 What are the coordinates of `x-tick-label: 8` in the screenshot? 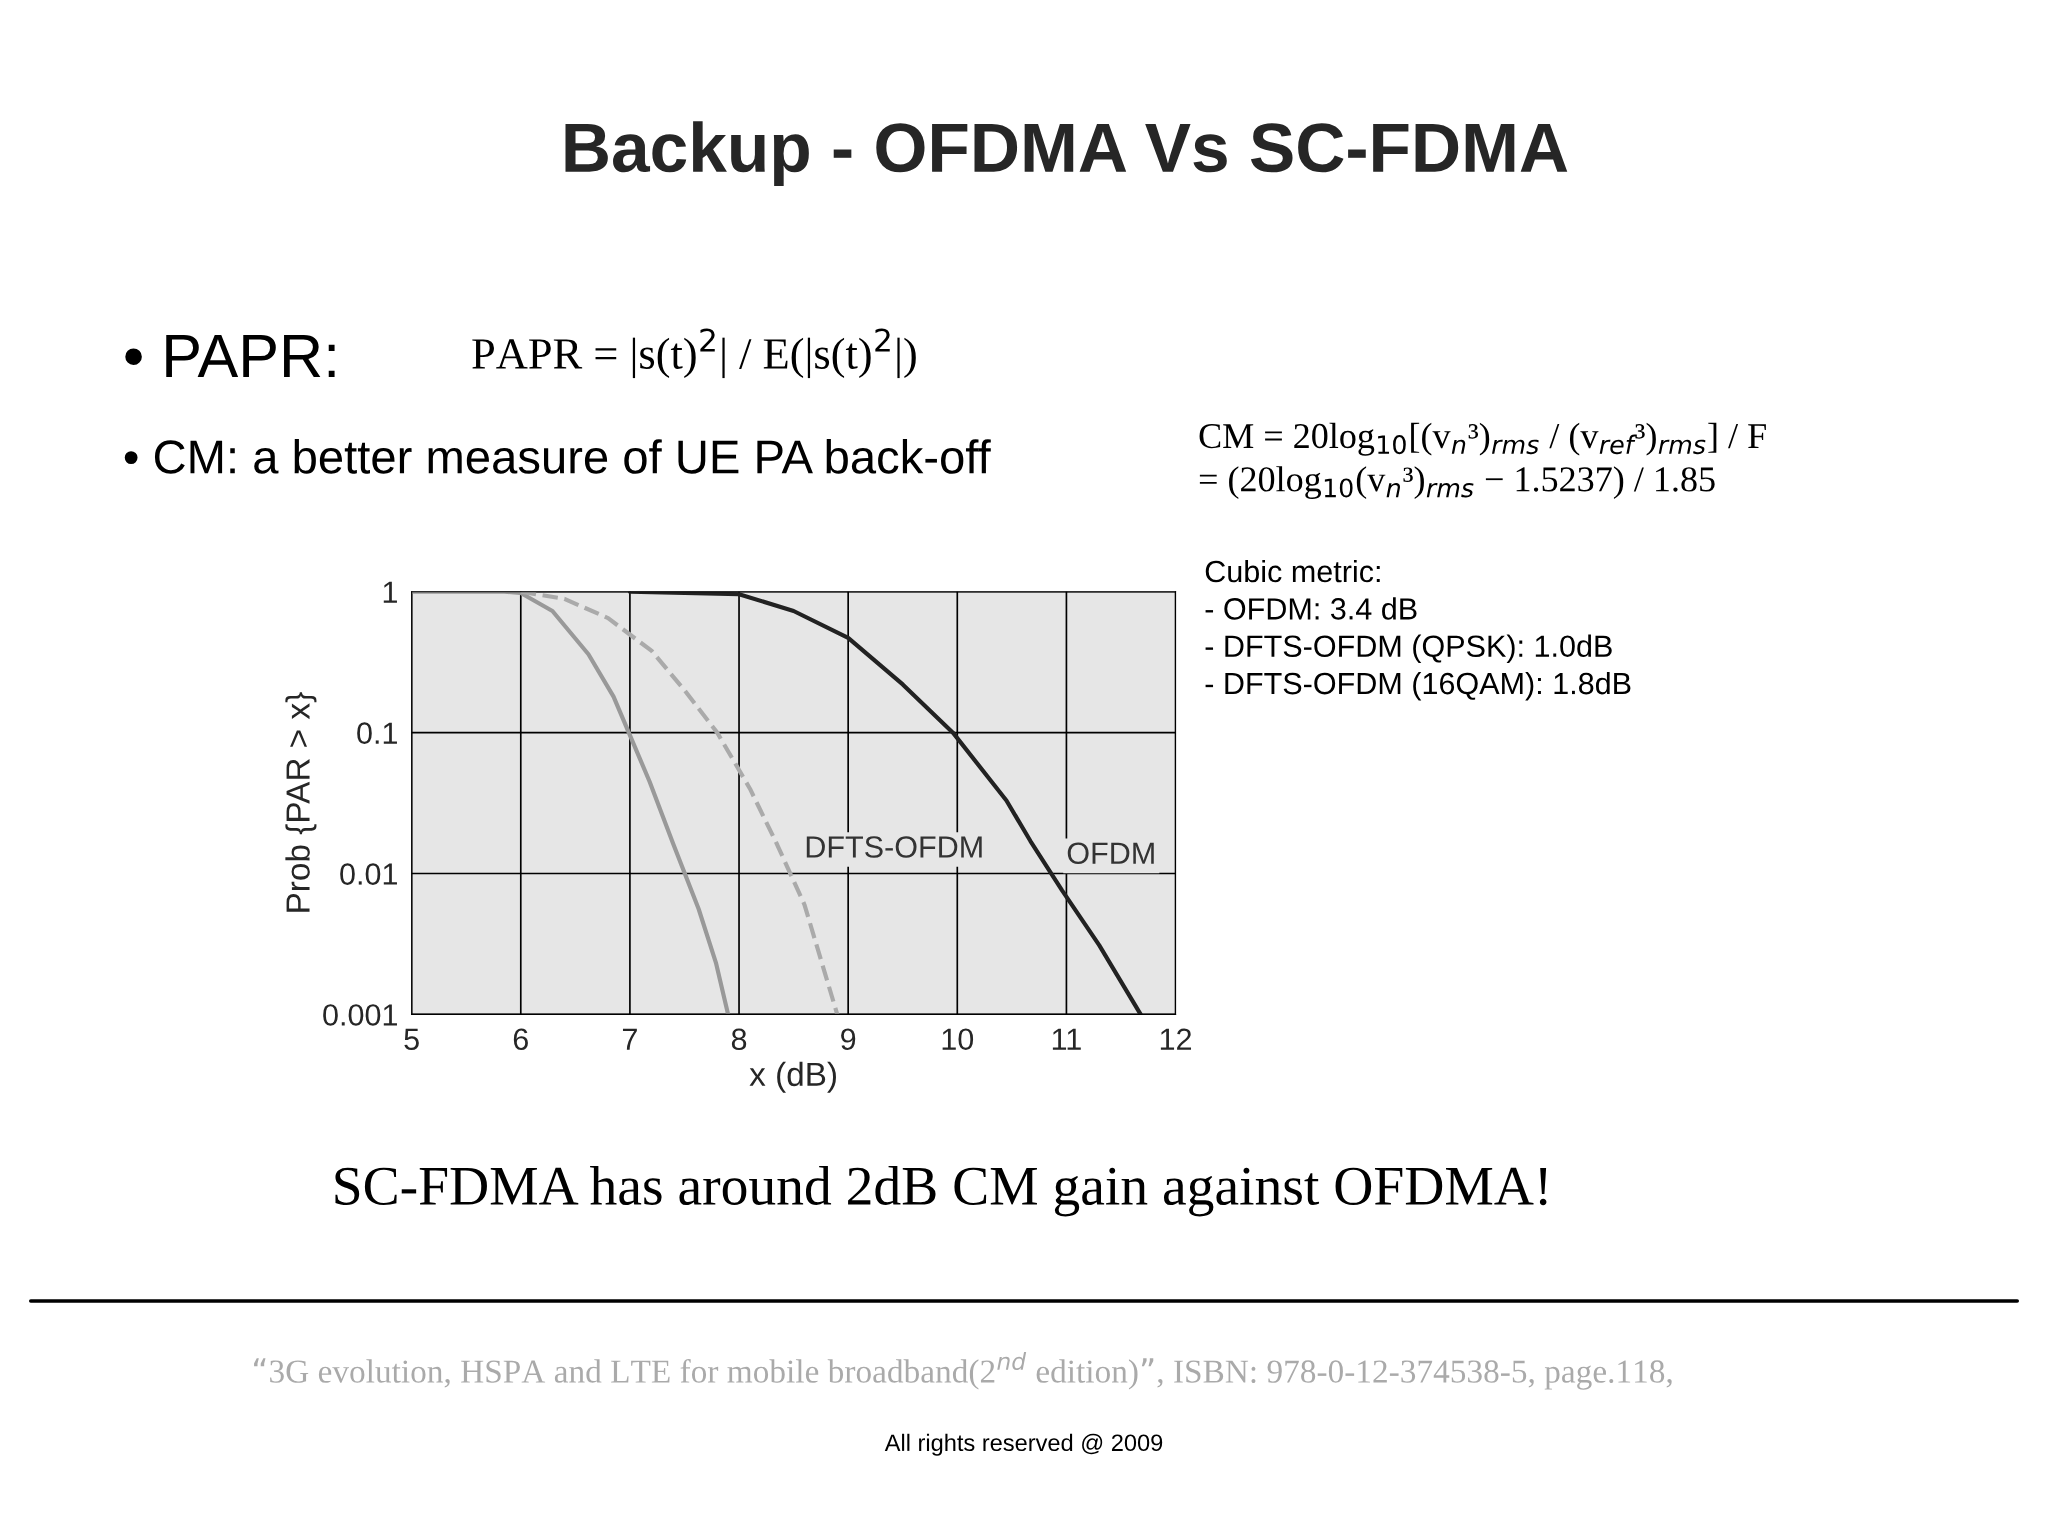 It's located at (739, 1039).